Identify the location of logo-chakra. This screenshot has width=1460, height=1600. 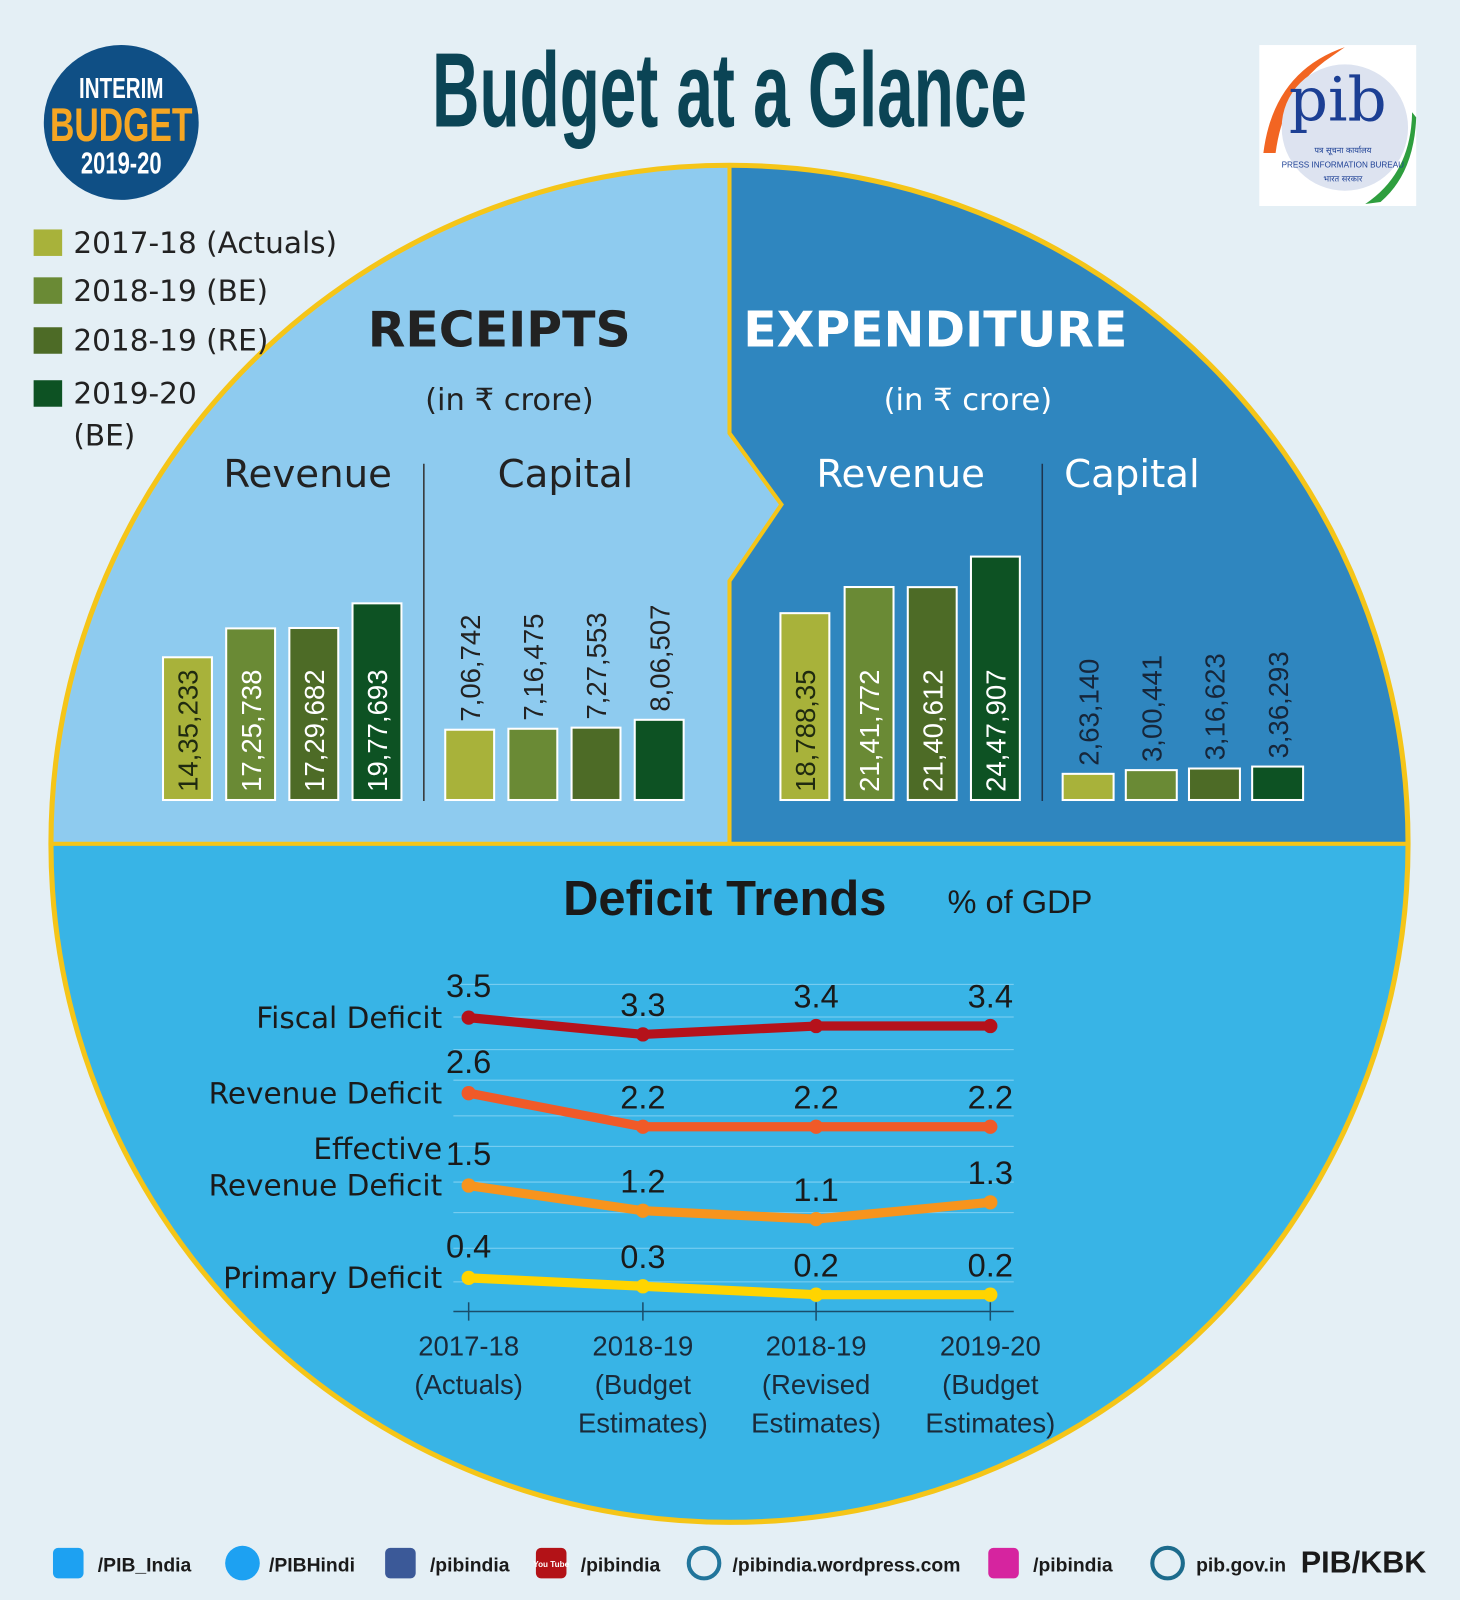
(1345, 127).